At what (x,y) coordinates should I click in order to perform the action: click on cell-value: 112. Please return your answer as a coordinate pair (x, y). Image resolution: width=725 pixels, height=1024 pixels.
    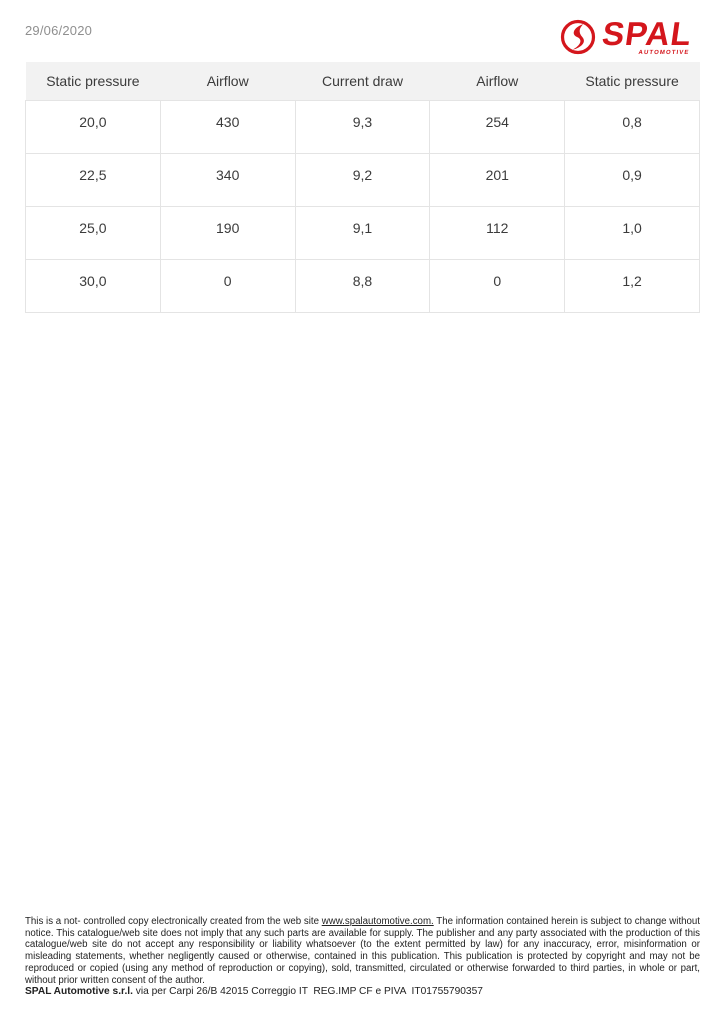
    Looking at the image, I should click on (497, 232).